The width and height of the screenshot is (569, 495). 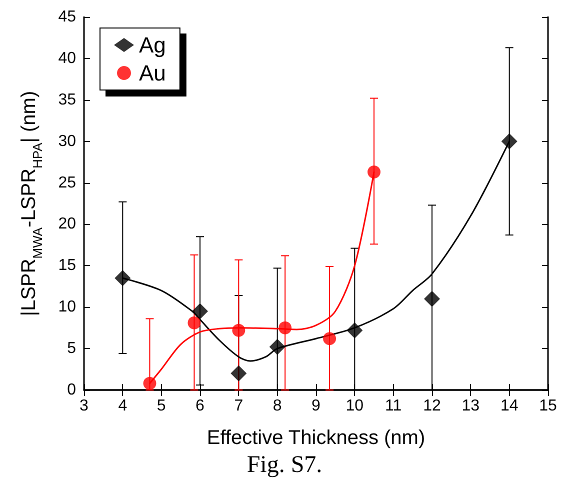 What do you see at coordinates (67, 17) in the screenshot?
I see `y-tick-label: 45` at bounding box center [67, 17].